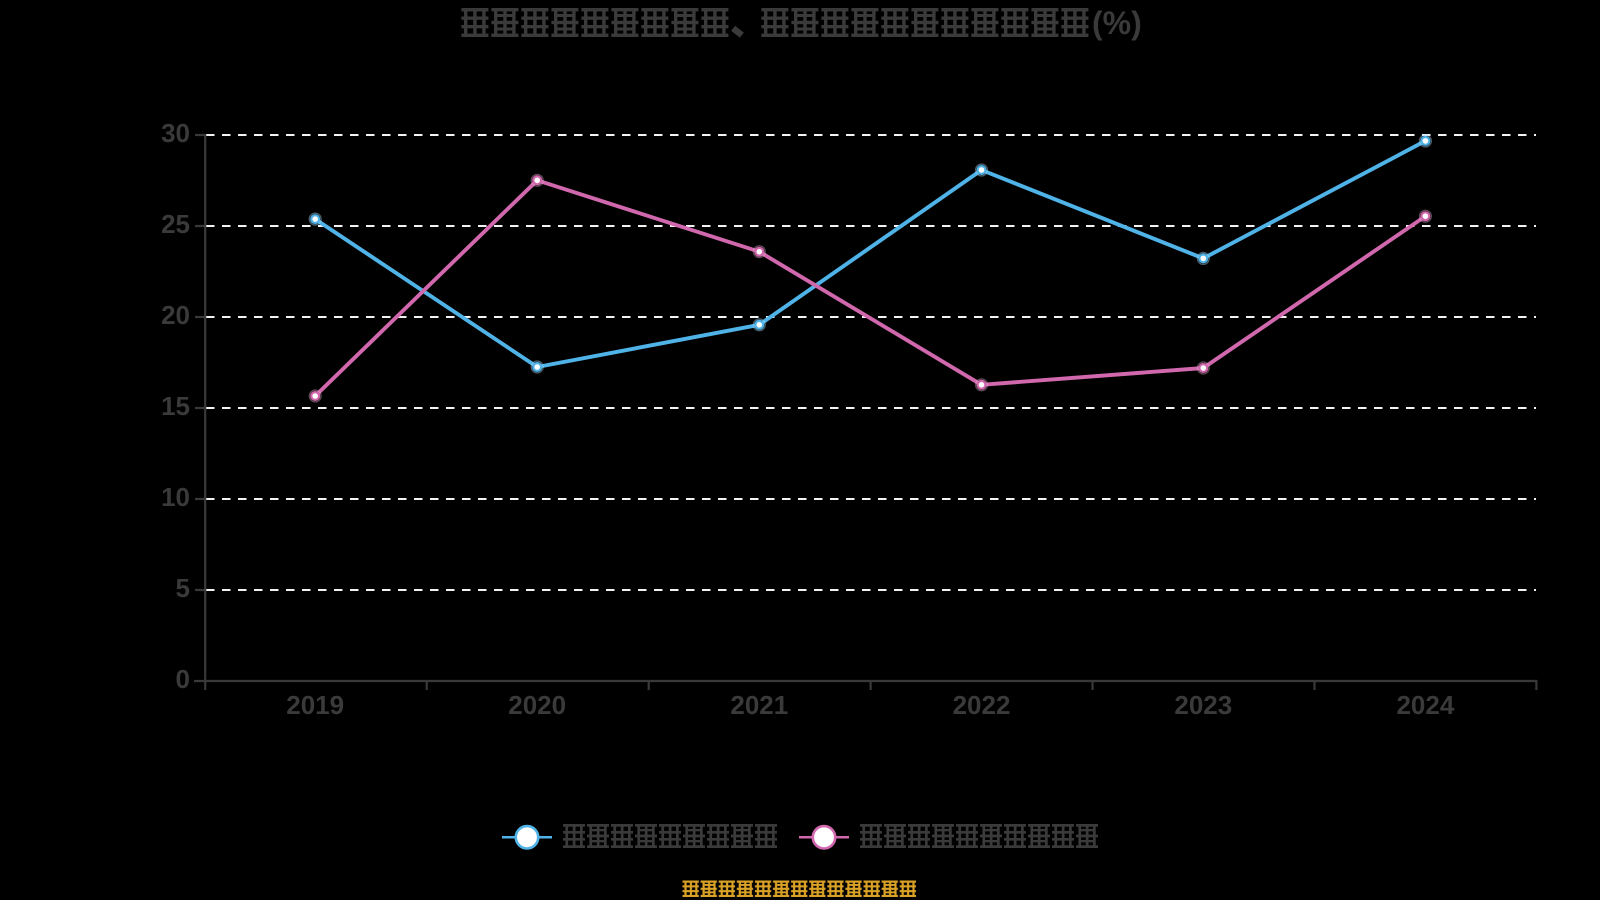  What do you see at coordinates (759, 705) in the screenshot?
I see `svg-text: 2021` at bounding box center [759, 705].